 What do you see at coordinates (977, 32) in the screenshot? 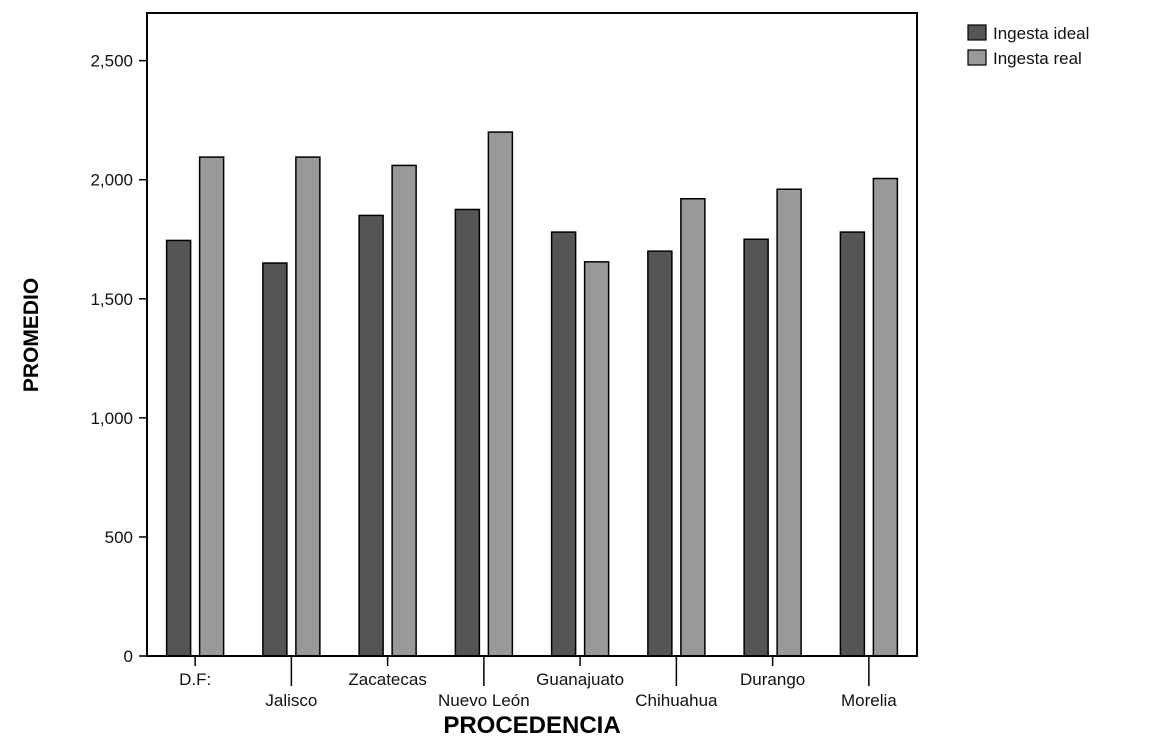
I see `legend-swatch-ingesta-ideal` at bounding box center [977, 32].